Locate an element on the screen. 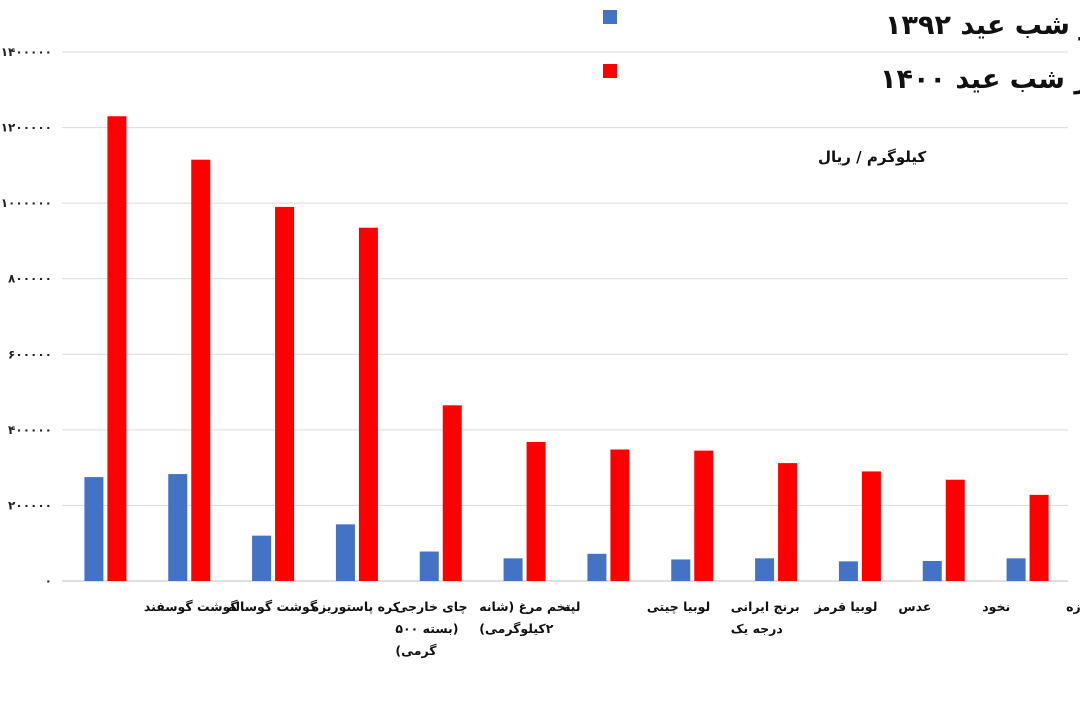  x-category-label: لوبیا قرمز is located at coordinates (846, 606).